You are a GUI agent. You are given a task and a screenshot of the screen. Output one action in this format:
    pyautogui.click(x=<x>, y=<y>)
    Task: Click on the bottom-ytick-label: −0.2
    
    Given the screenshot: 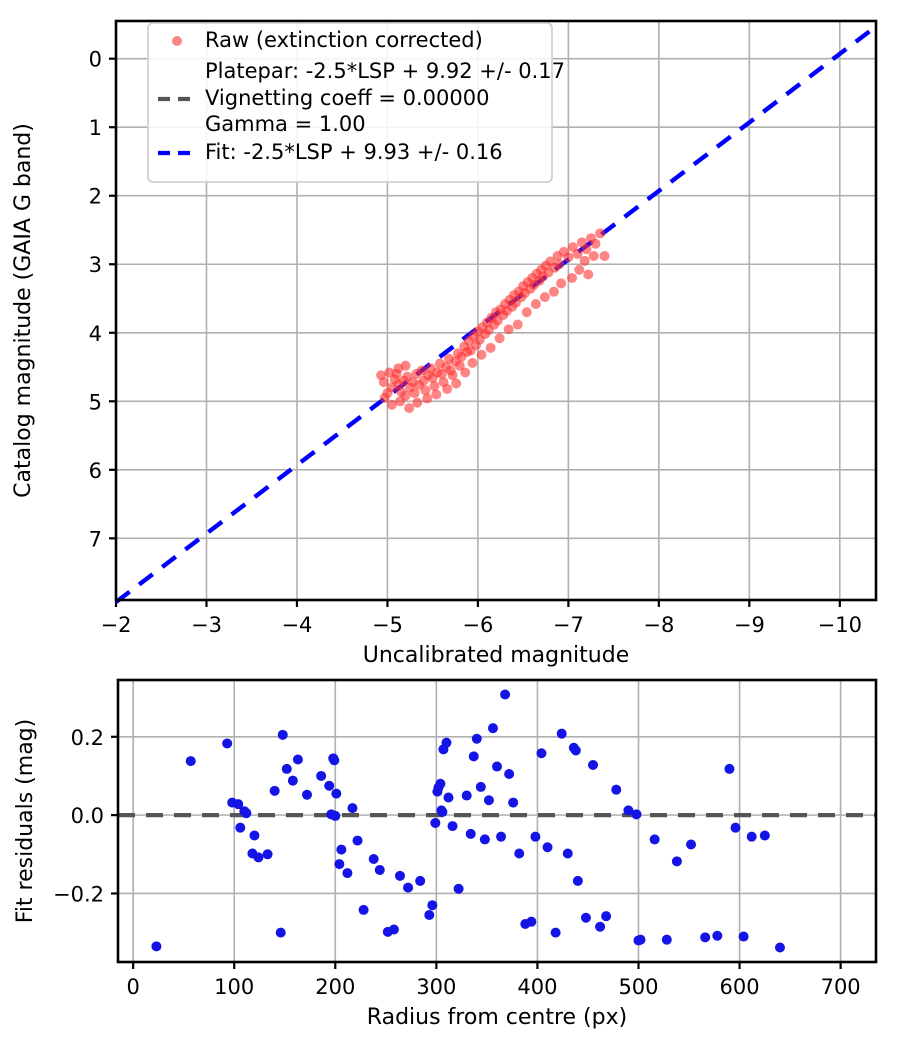 What is the action you would take?
    pyautogui.click(x=78, y=894)
    